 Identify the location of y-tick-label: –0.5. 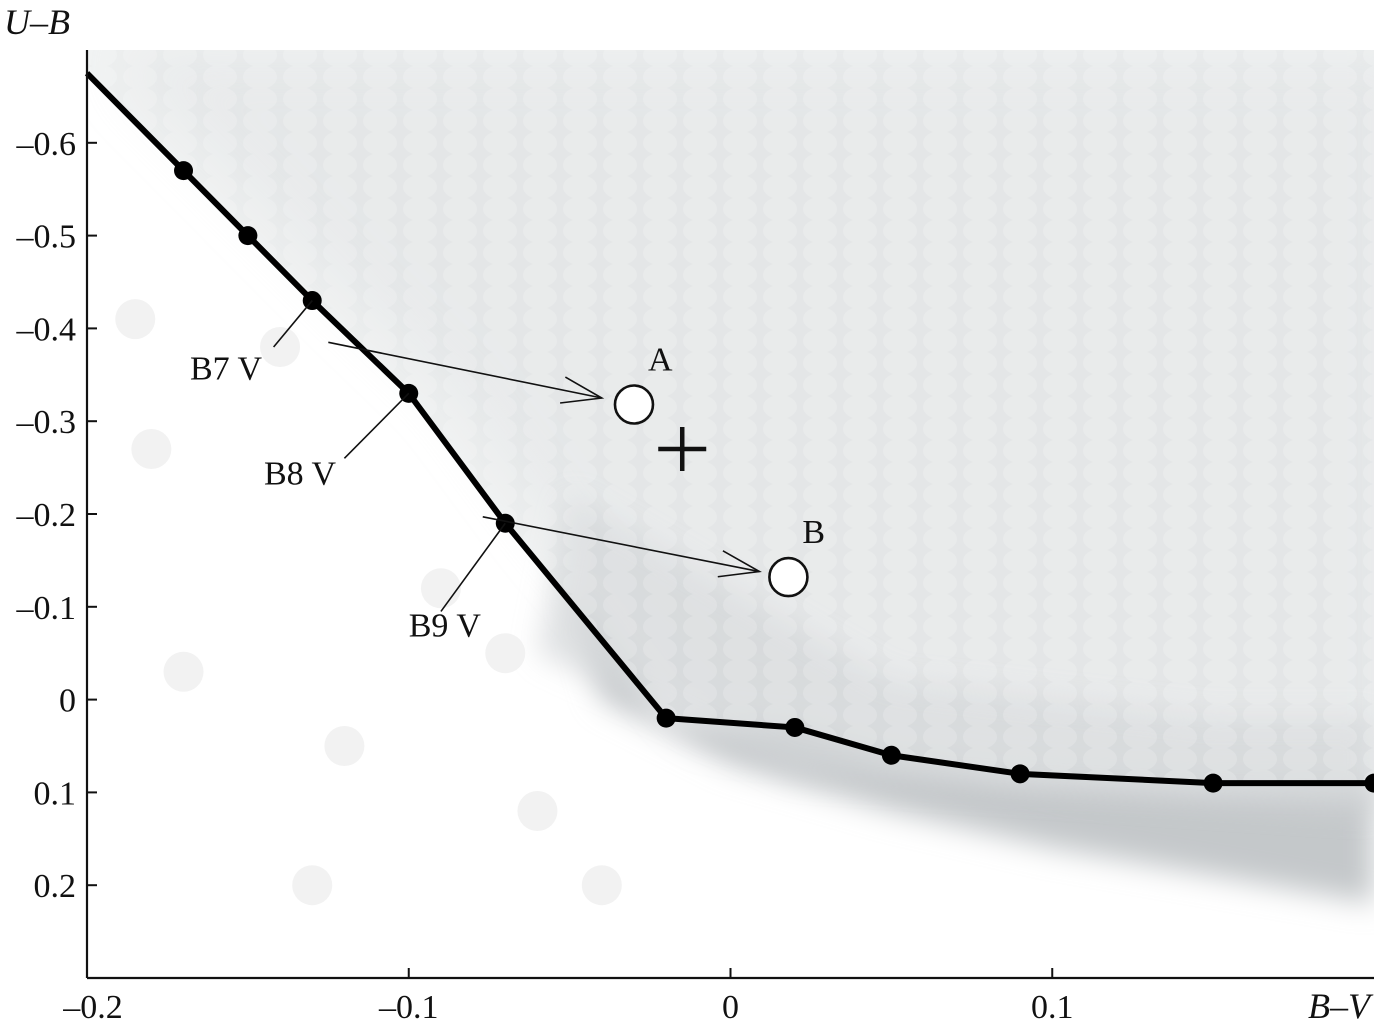
(46, 237).